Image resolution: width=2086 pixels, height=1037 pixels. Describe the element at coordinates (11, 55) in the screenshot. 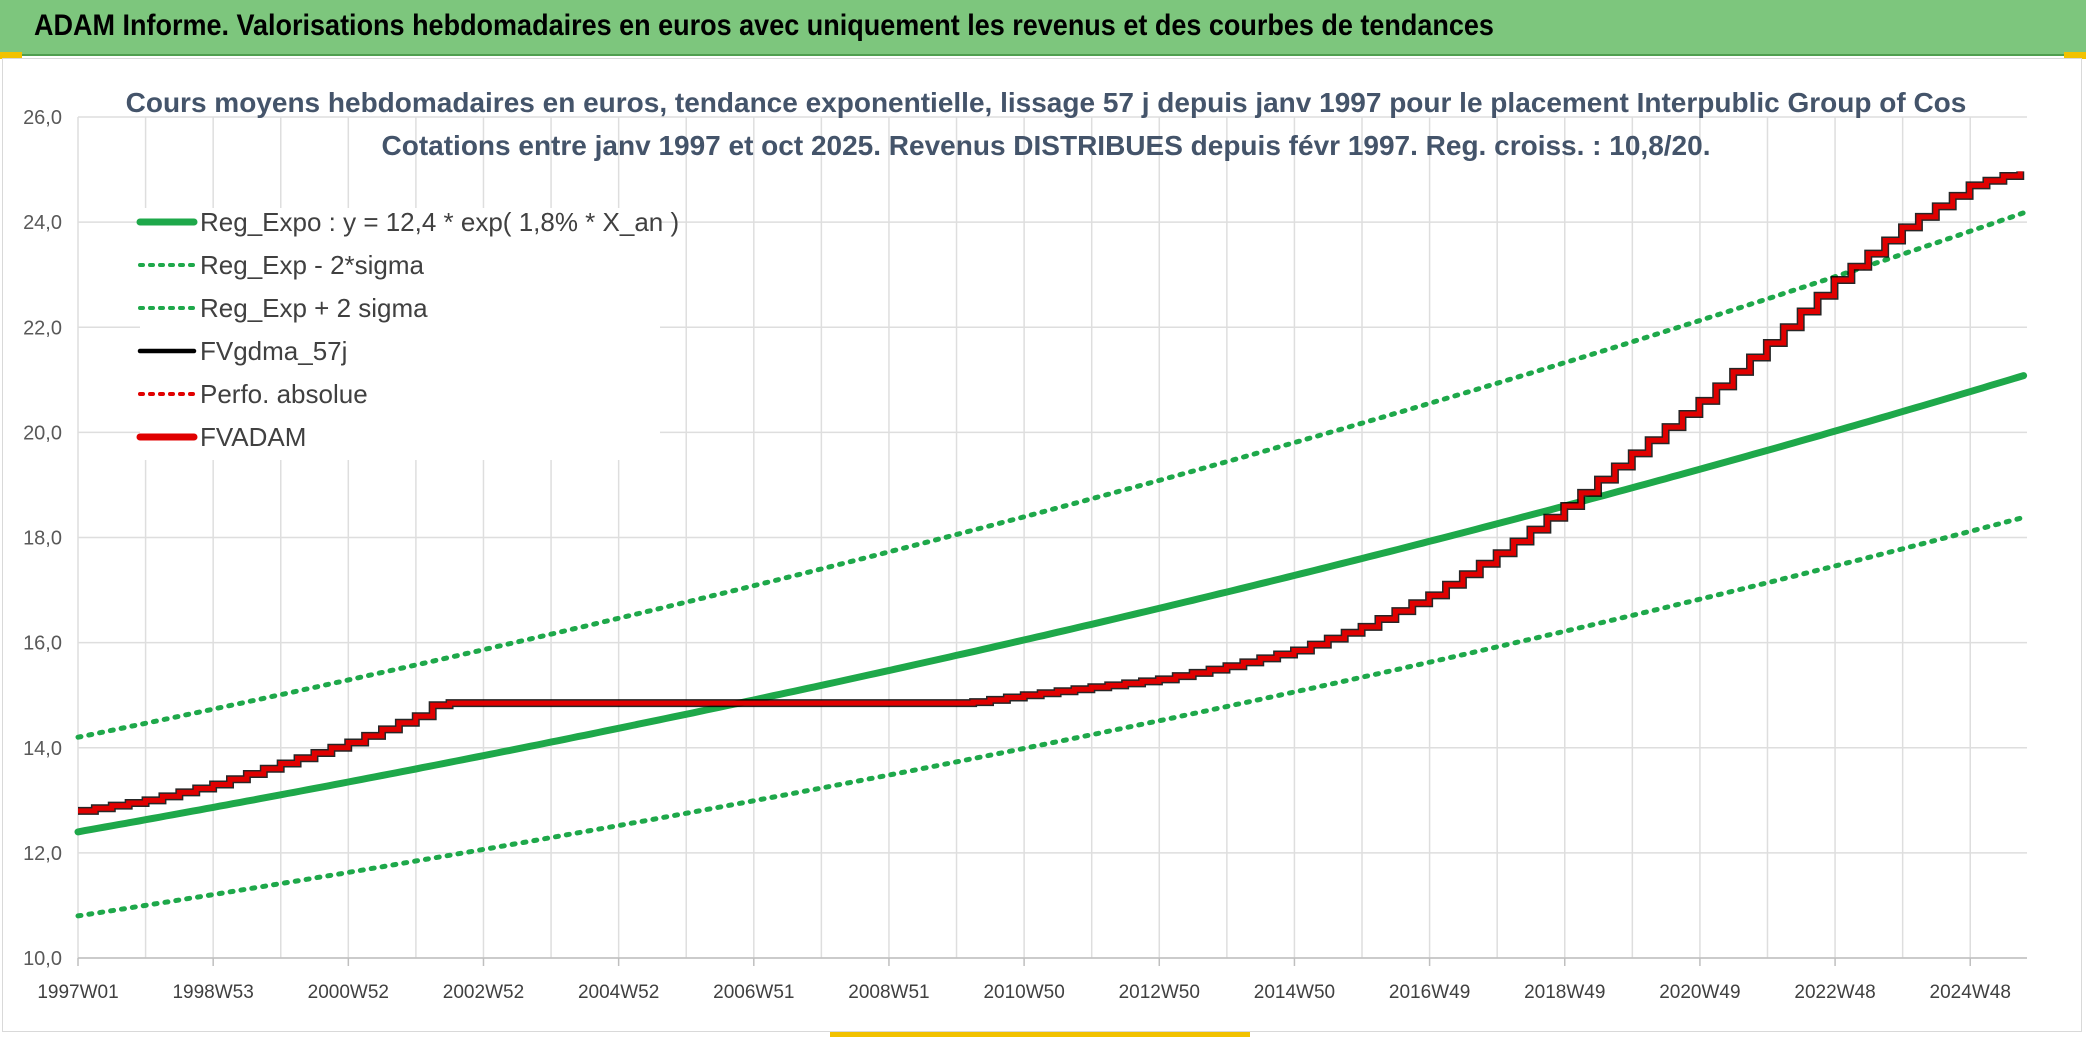

I see `corner-marker-left` at that location.